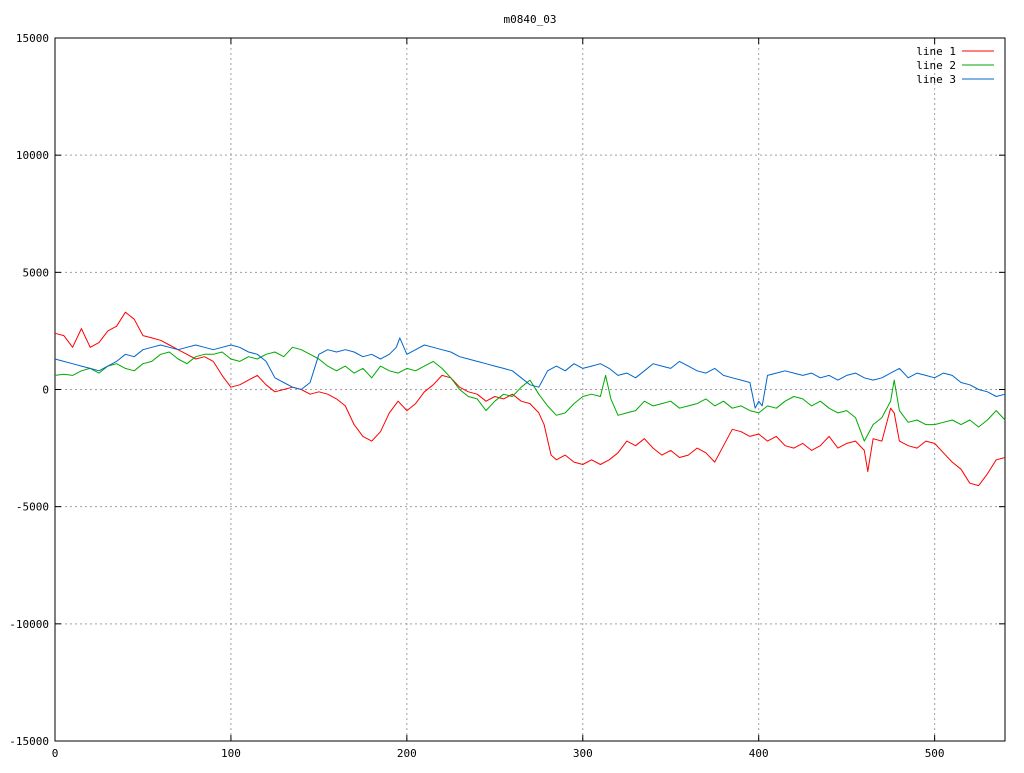 Image resolution: width=1024 pixels, height=773 pixels. I want to click on legend-label: line 1, so click(936, 51).